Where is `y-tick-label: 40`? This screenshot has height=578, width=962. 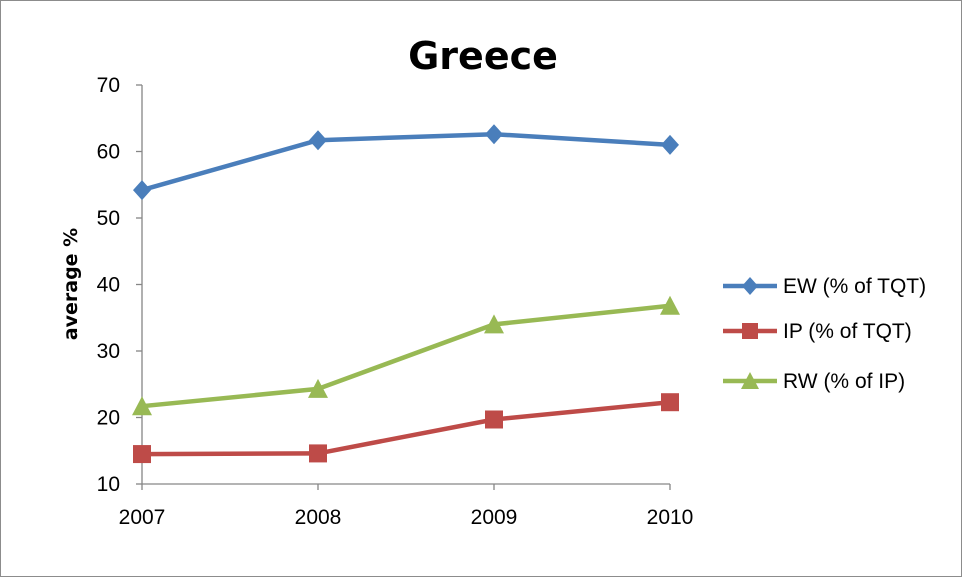 y-tick-label: 40 is located at coordinates (108, 285).